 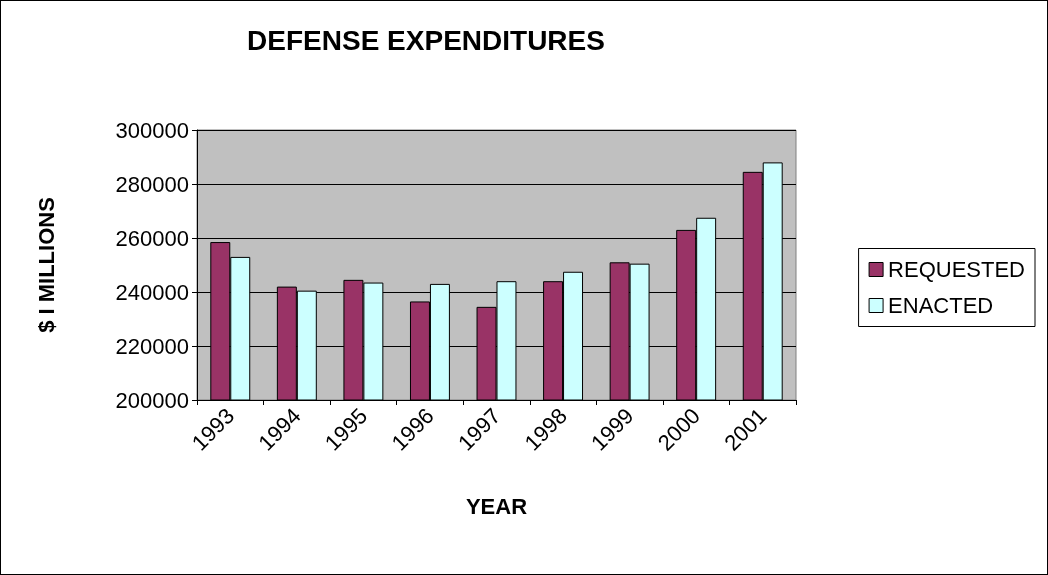 I want to click on y-tick-label: 200000, so click(x=152, y=400).